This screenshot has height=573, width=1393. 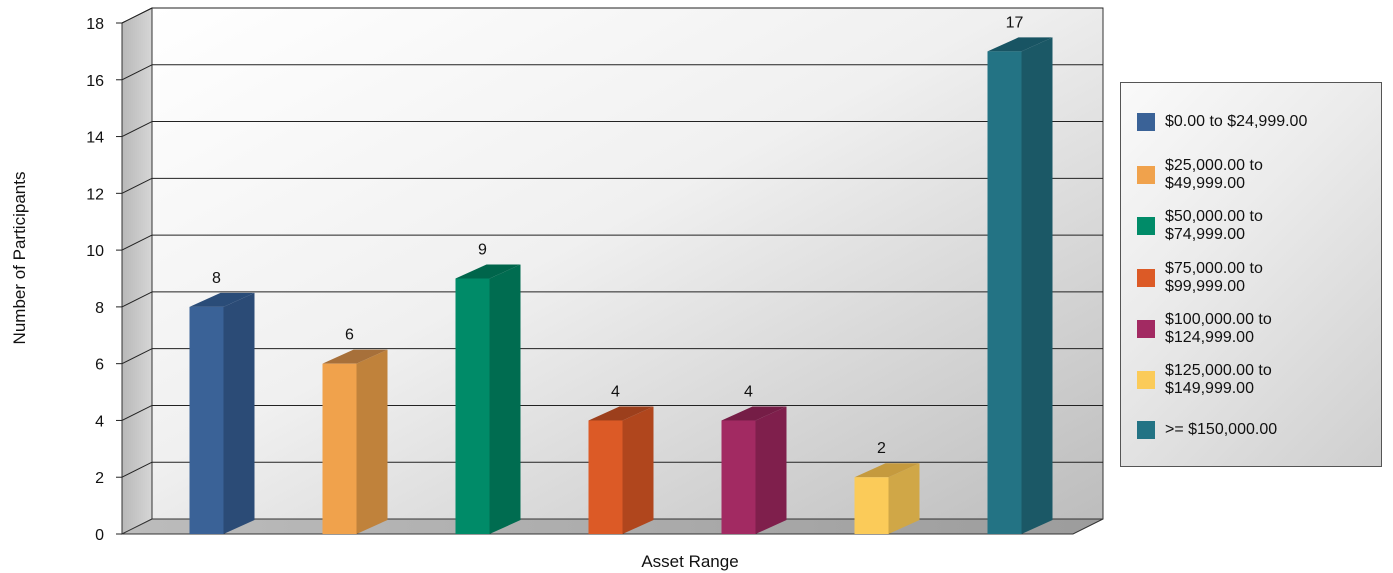 What do you see at coordinates (1209, 337) in the screenshot?
I see `legend-label-line: $124,999.00` at bounding box center [1209, 337].